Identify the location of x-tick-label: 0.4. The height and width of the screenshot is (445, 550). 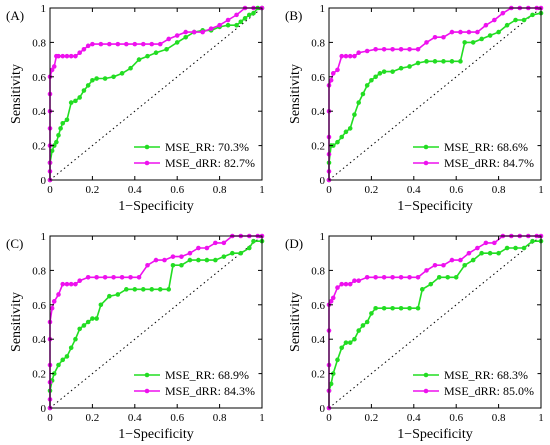
(414, 190).